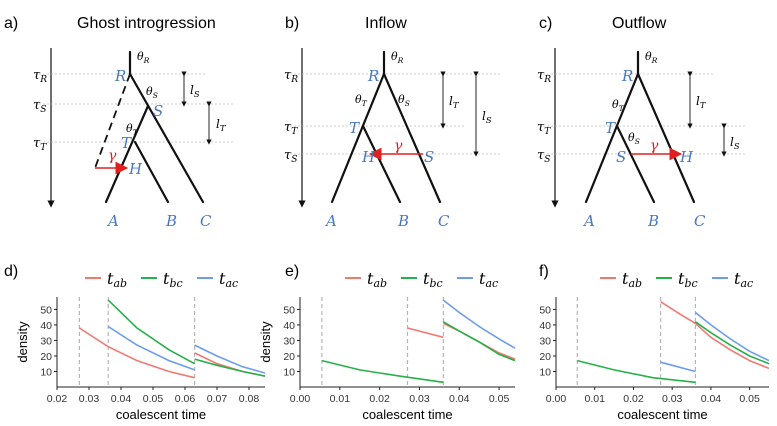  What do you see at coordinates (195, 91) in the screenshot?
I see `length-label: lS` at bounding box center [195, 91].